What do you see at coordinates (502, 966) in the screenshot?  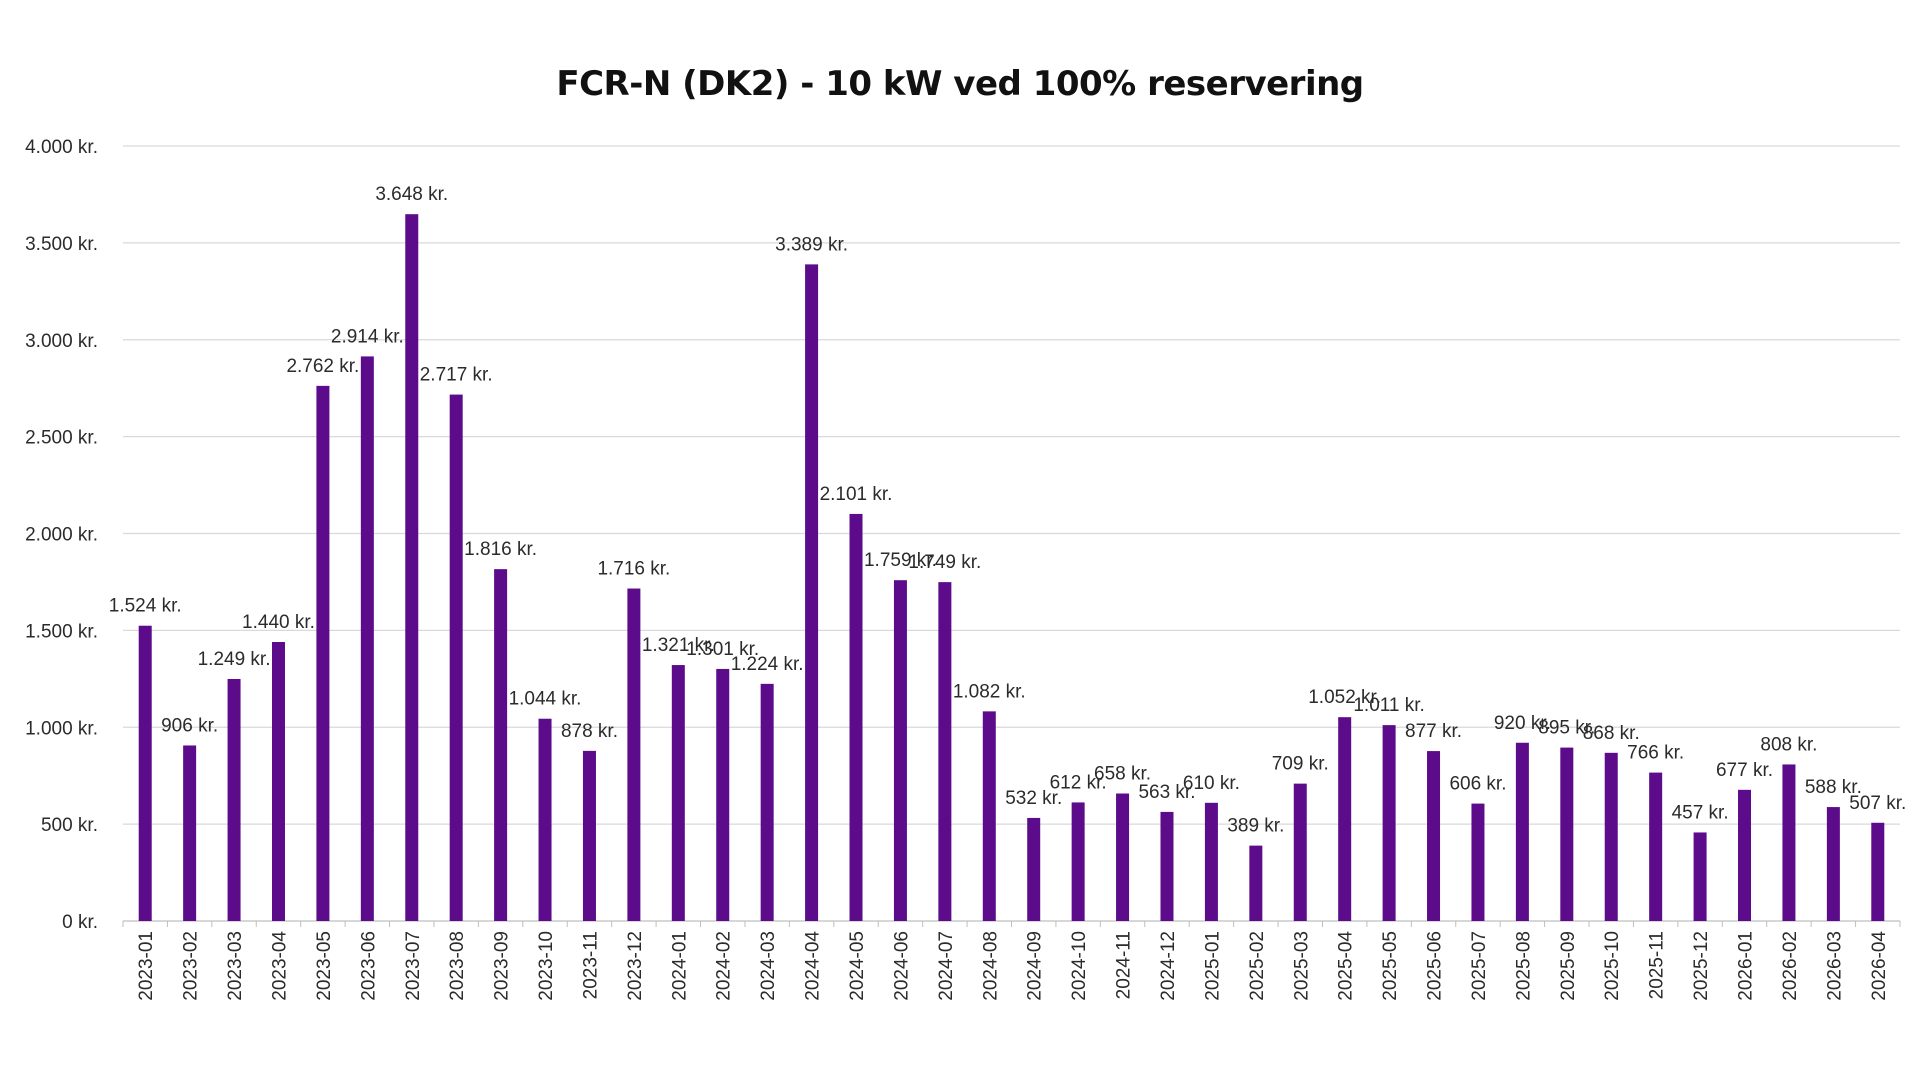 I see `x-tick-label: 2023-09` at bounding box center [502, 966].